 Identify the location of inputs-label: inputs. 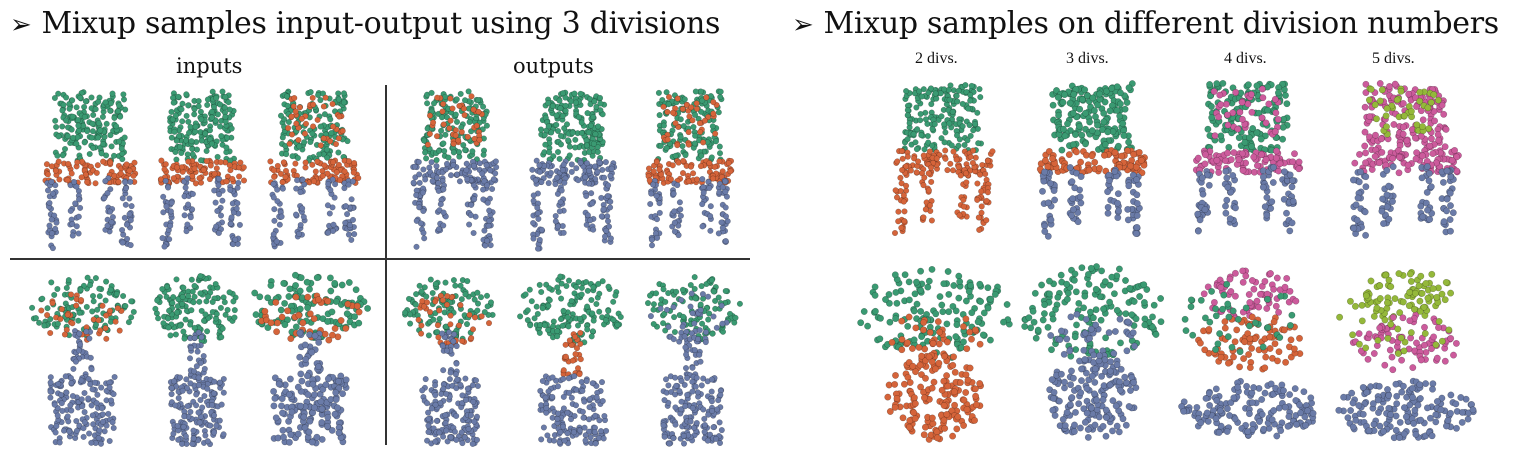
(209, 66).